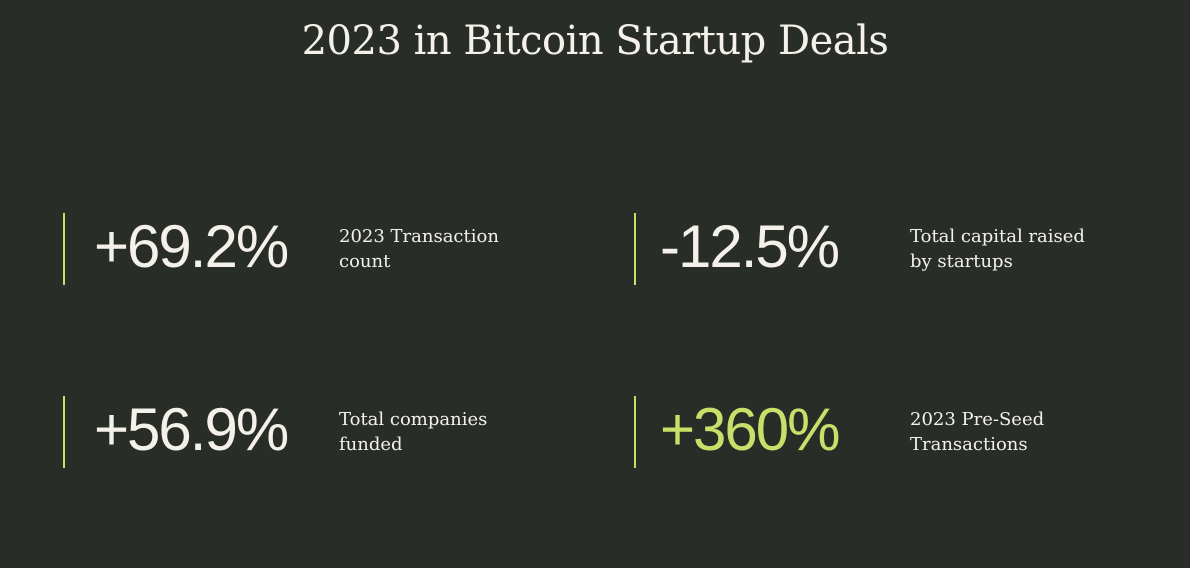 This screenshot has height=568, width=1190. Describe the element at coordinates (595, 41) in the screenshot. I see `page-title: 2023 in Bitcoin Startup Deals` at that location.